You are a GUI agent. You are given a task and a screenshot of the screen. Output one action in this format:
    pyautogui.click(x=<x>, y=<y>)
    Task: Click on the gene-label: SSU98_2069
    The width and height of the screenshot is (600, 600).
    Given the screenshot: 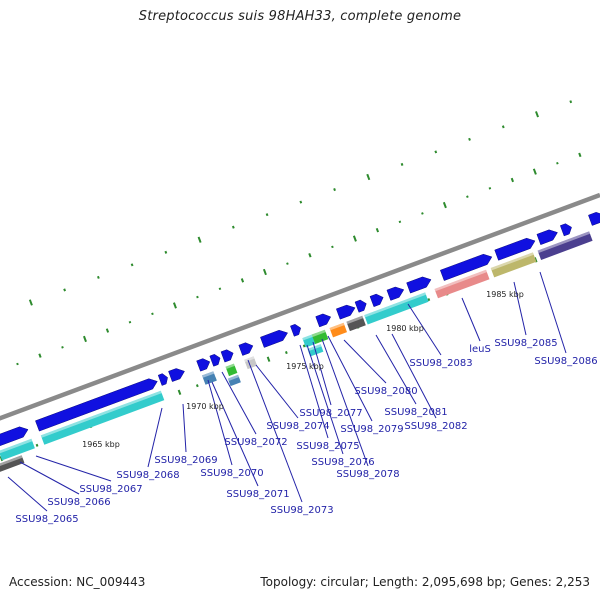 What is the action you would take?
    pyautogui.click(x=185, y=460)
    